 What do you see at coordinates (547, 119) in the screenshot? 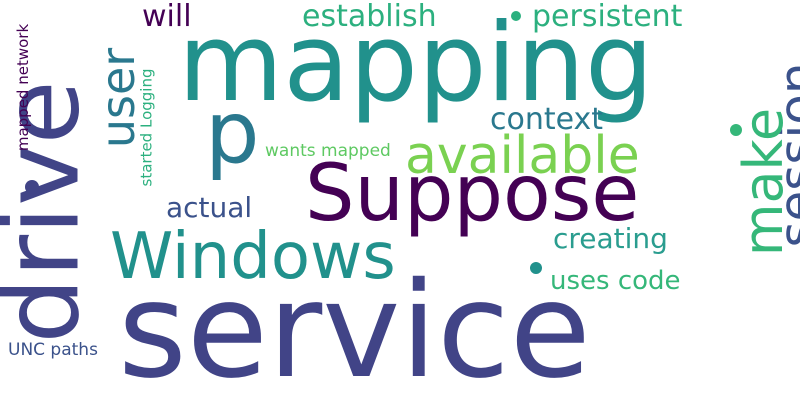
I see `word-context: context` at bounding box center [547, 119].